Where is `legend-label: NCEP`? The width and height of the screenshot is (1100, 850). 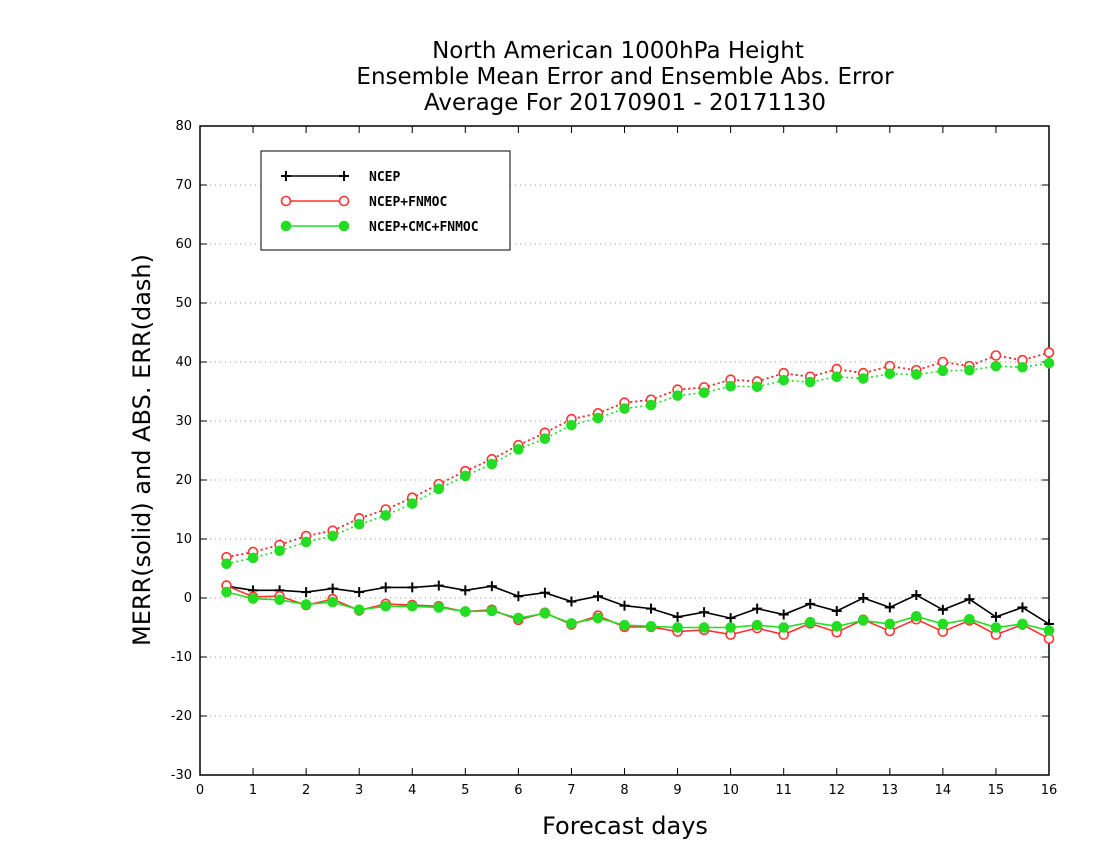 legend-label: NCEP is located at coordinates (384, 177).